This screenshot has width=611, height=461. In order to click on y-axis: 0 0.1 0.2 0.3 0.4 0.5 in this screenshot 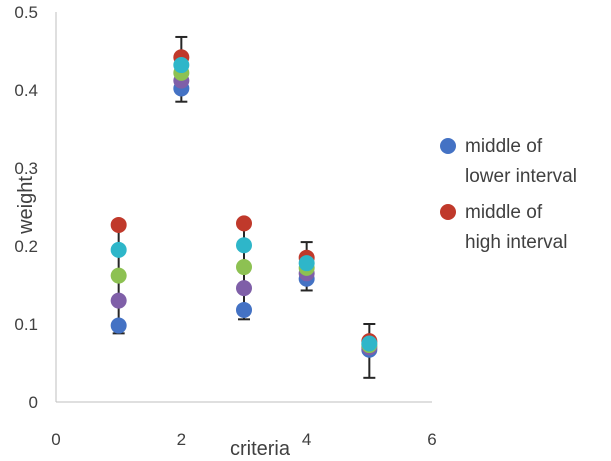, I will do `click(35, 207)`.